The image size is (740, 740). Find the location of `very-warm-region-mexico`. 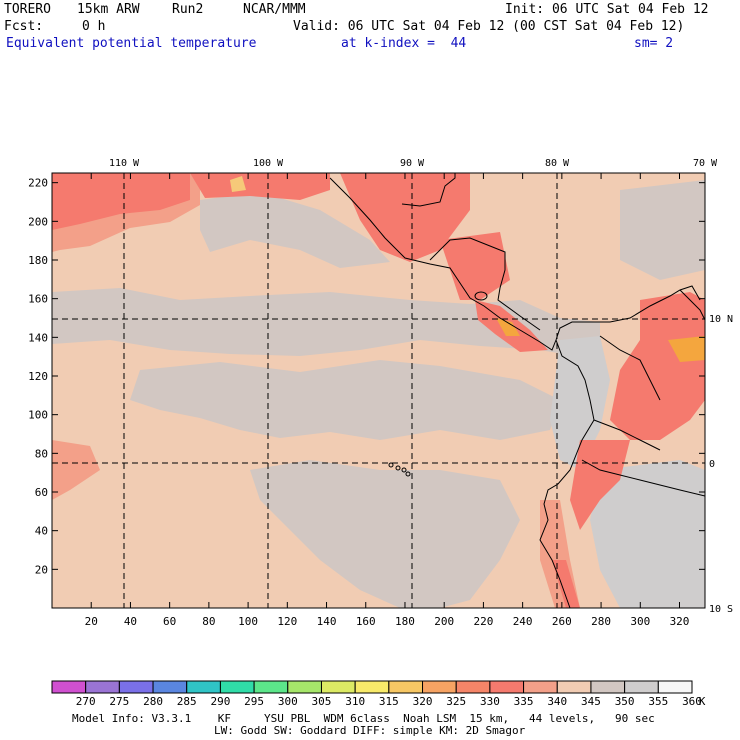

very-warm-region-mexico is located at coordinates (260, 186).